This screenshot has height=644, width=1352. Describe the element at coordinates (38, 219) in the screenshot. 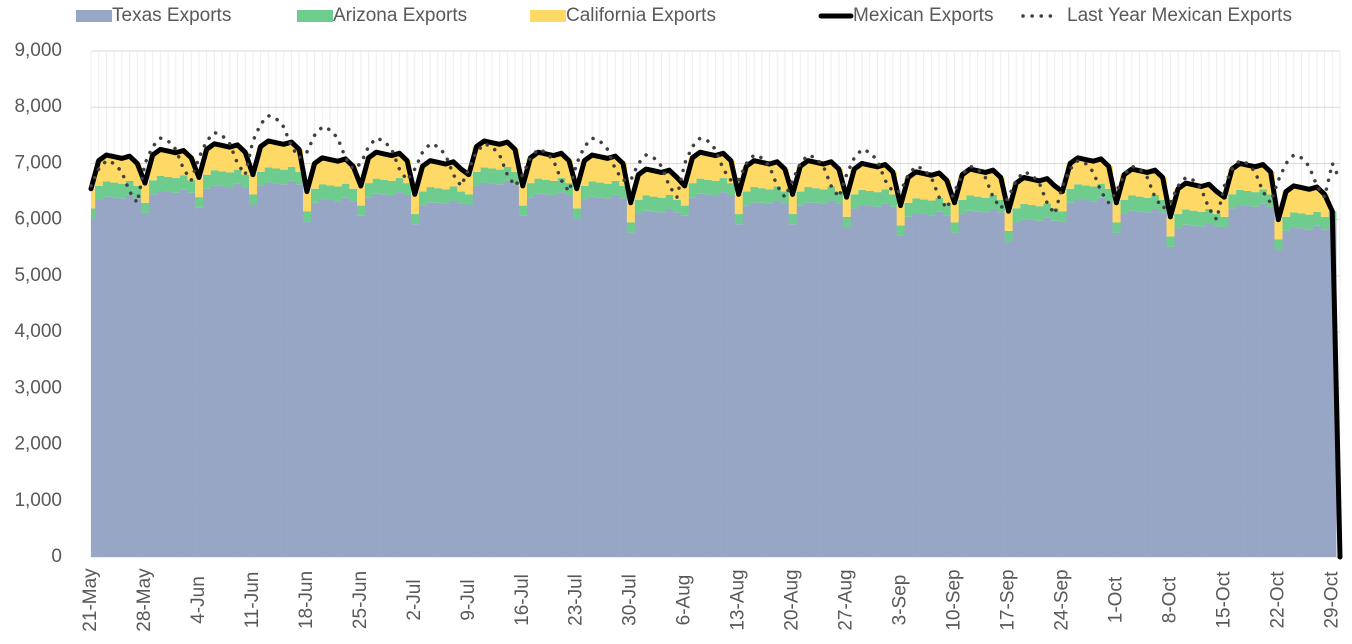

I see `y-tick-label: 6,000` at that location.